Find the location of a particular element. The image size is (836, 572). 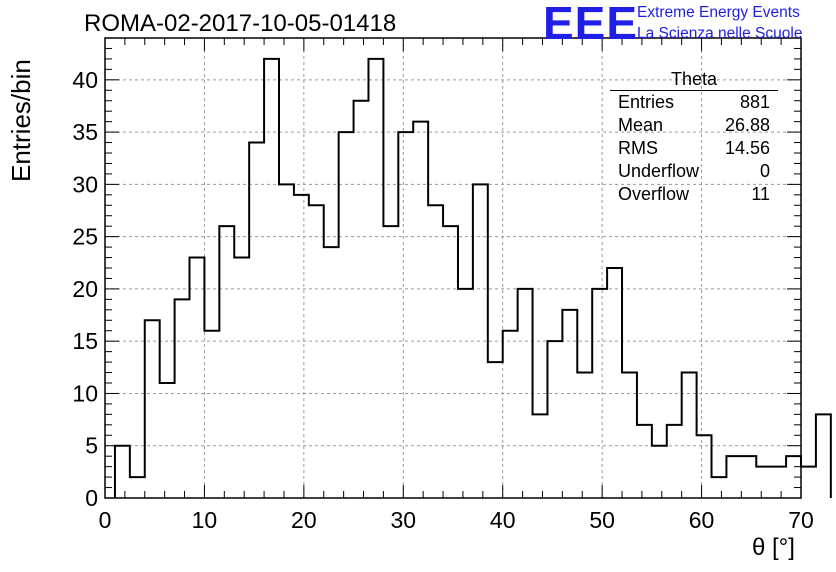

x-tick-label: 10 is located at coordinates (205, 520).